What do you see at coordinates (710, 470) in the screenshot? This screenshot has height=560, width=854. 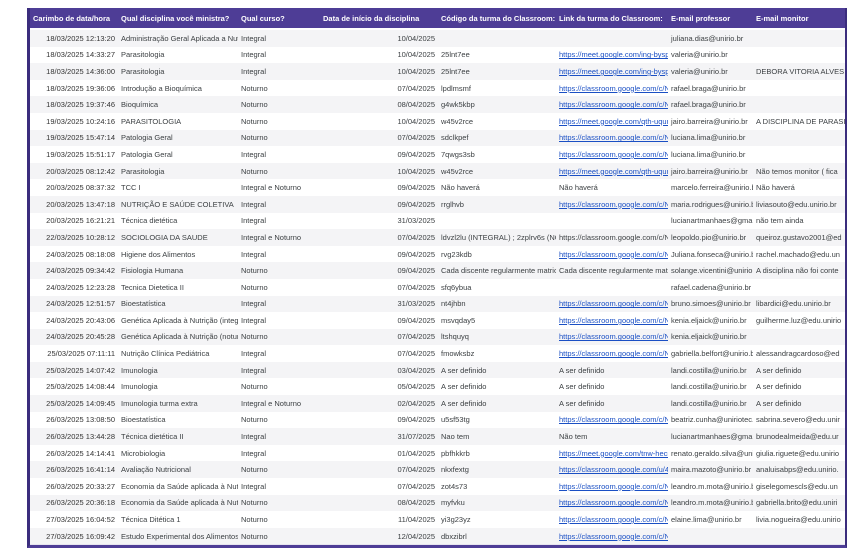 I see `cell-professor-email: maira.mazoto@unirio.br` at bounding box center [710, 470].